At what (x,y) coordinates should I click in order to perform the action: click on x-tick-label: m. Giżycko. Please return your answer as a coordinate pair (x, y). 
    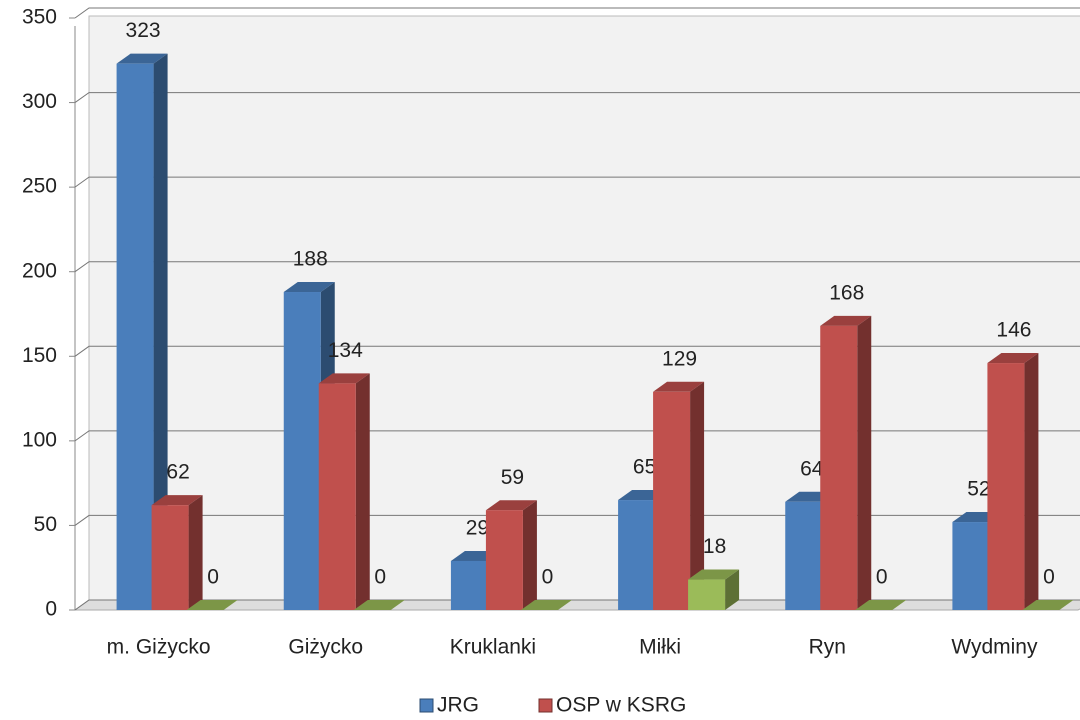
    Looking at the image, I should click on (159, 647).